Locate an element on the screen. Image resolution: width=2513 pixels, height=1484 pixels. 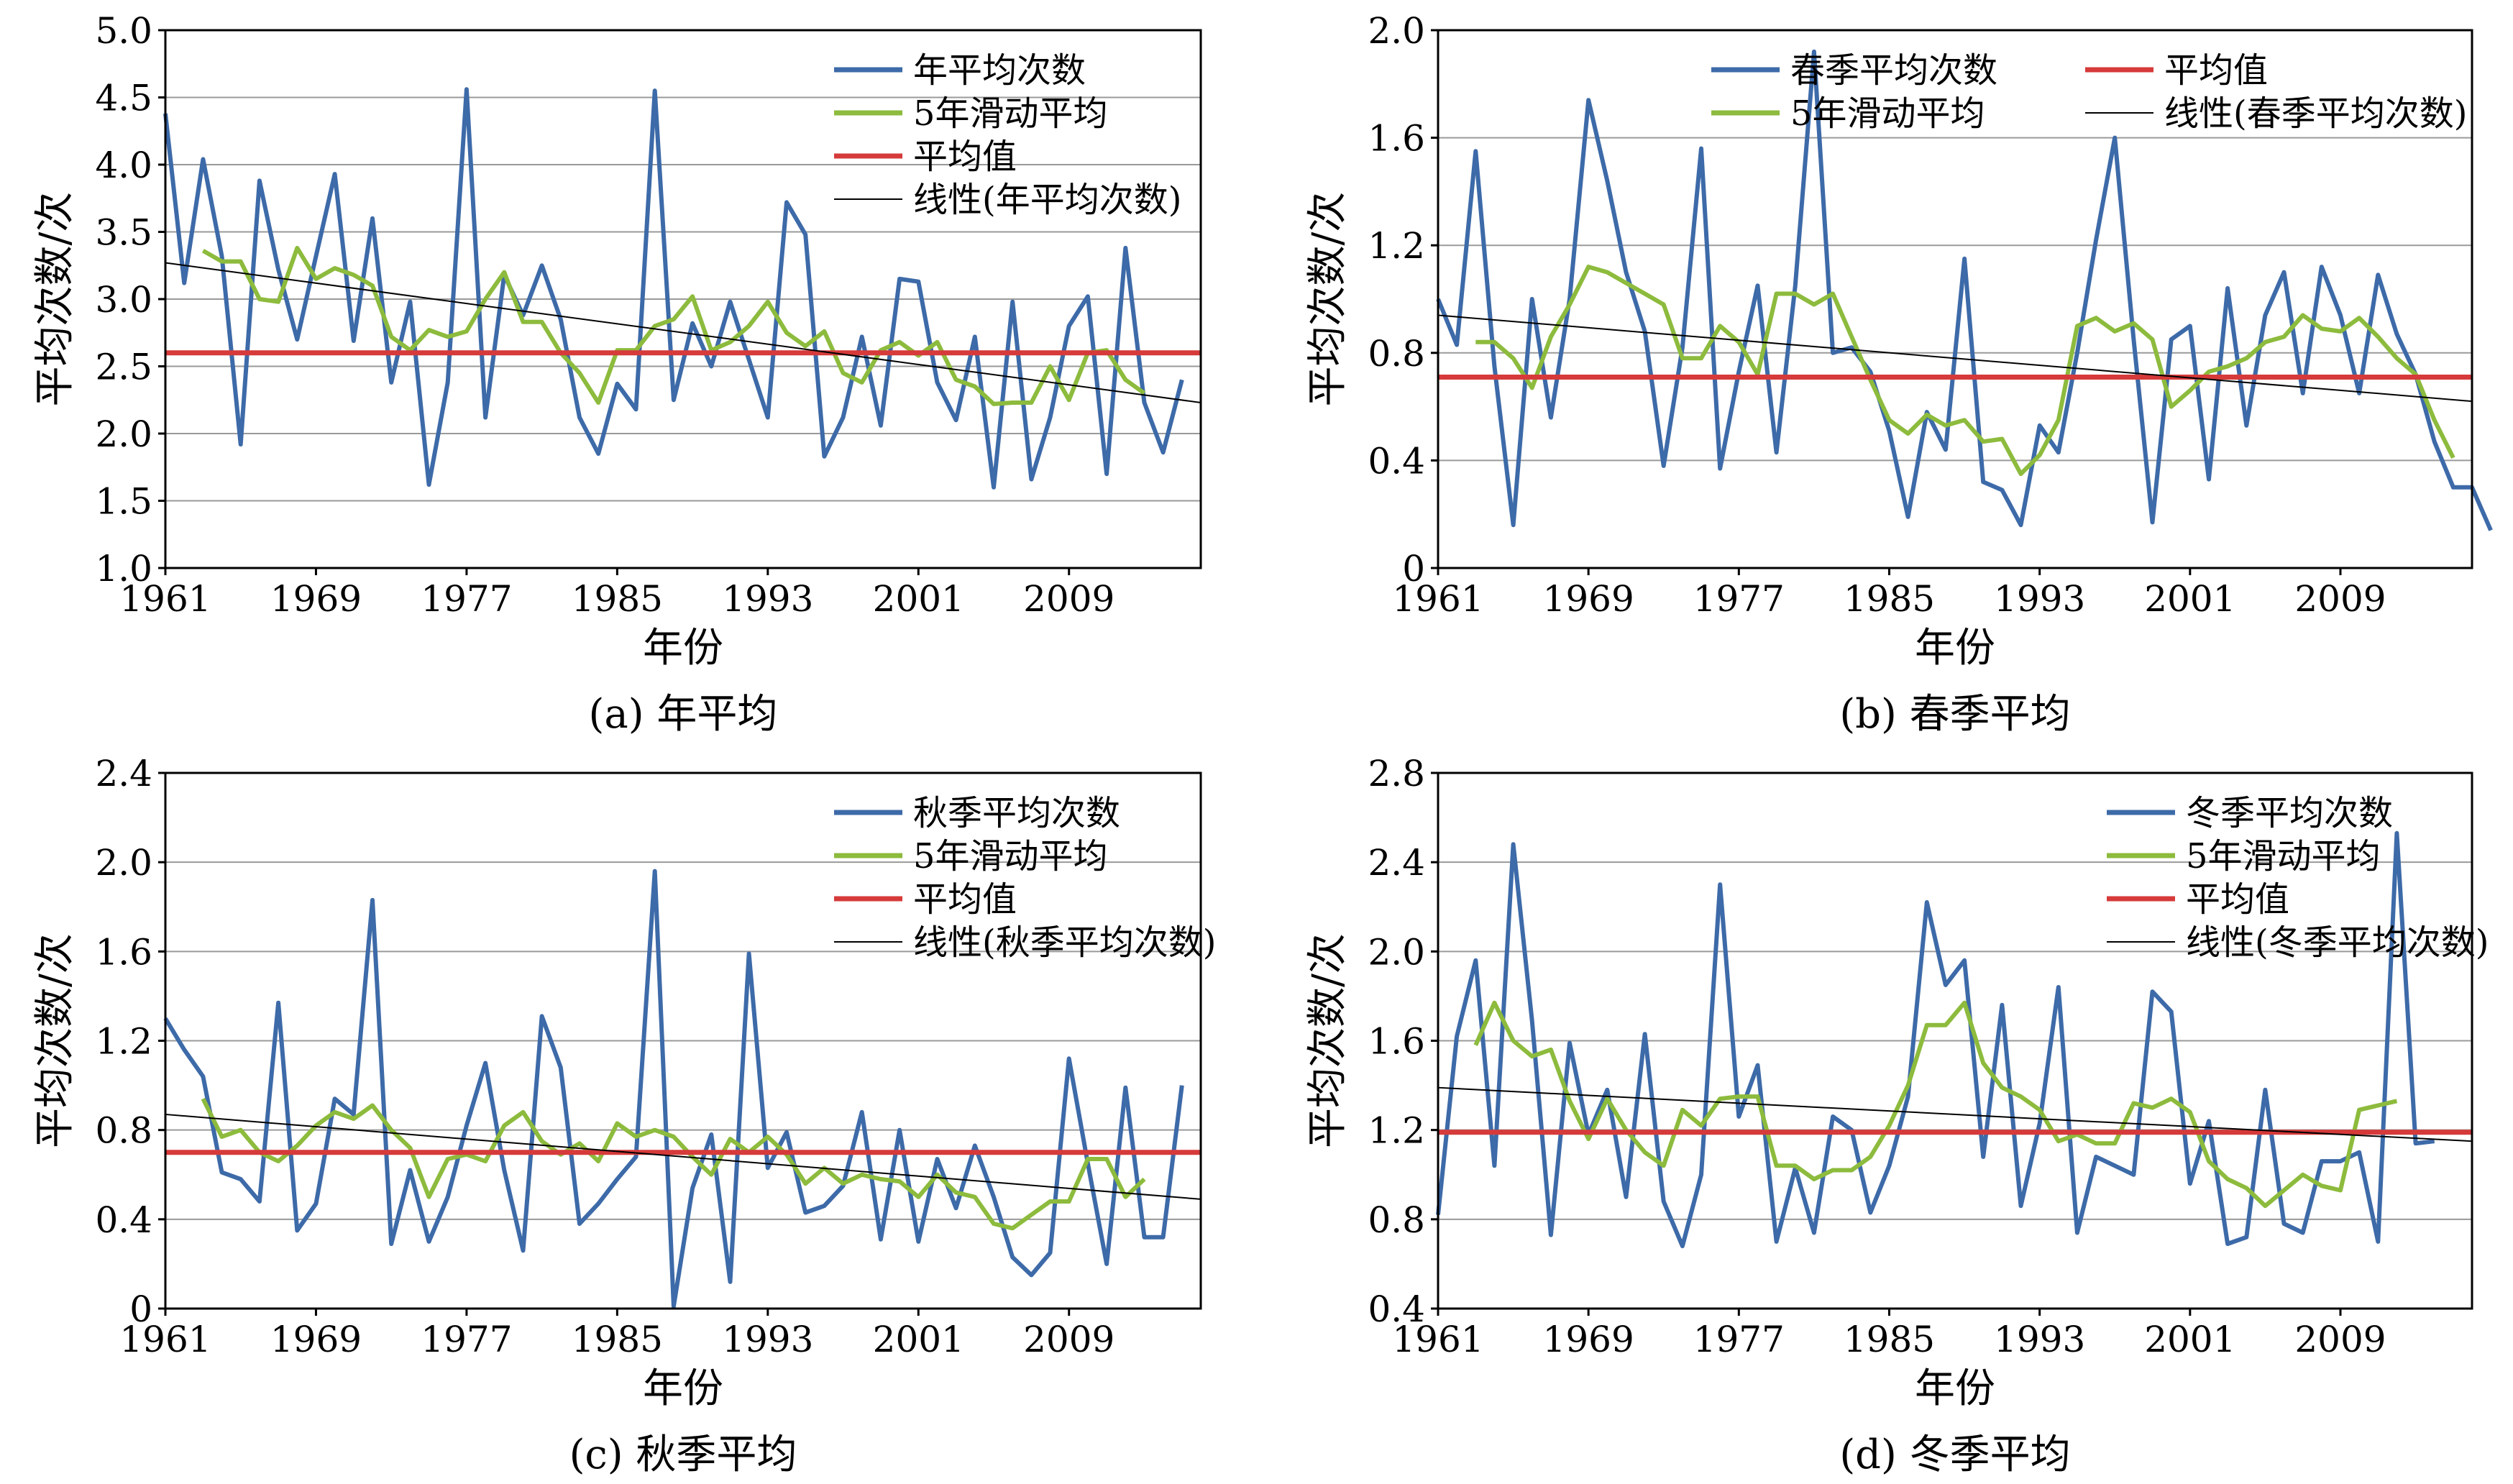
panel-caption: (a) 年平均 is located at coordinates (683, 714).